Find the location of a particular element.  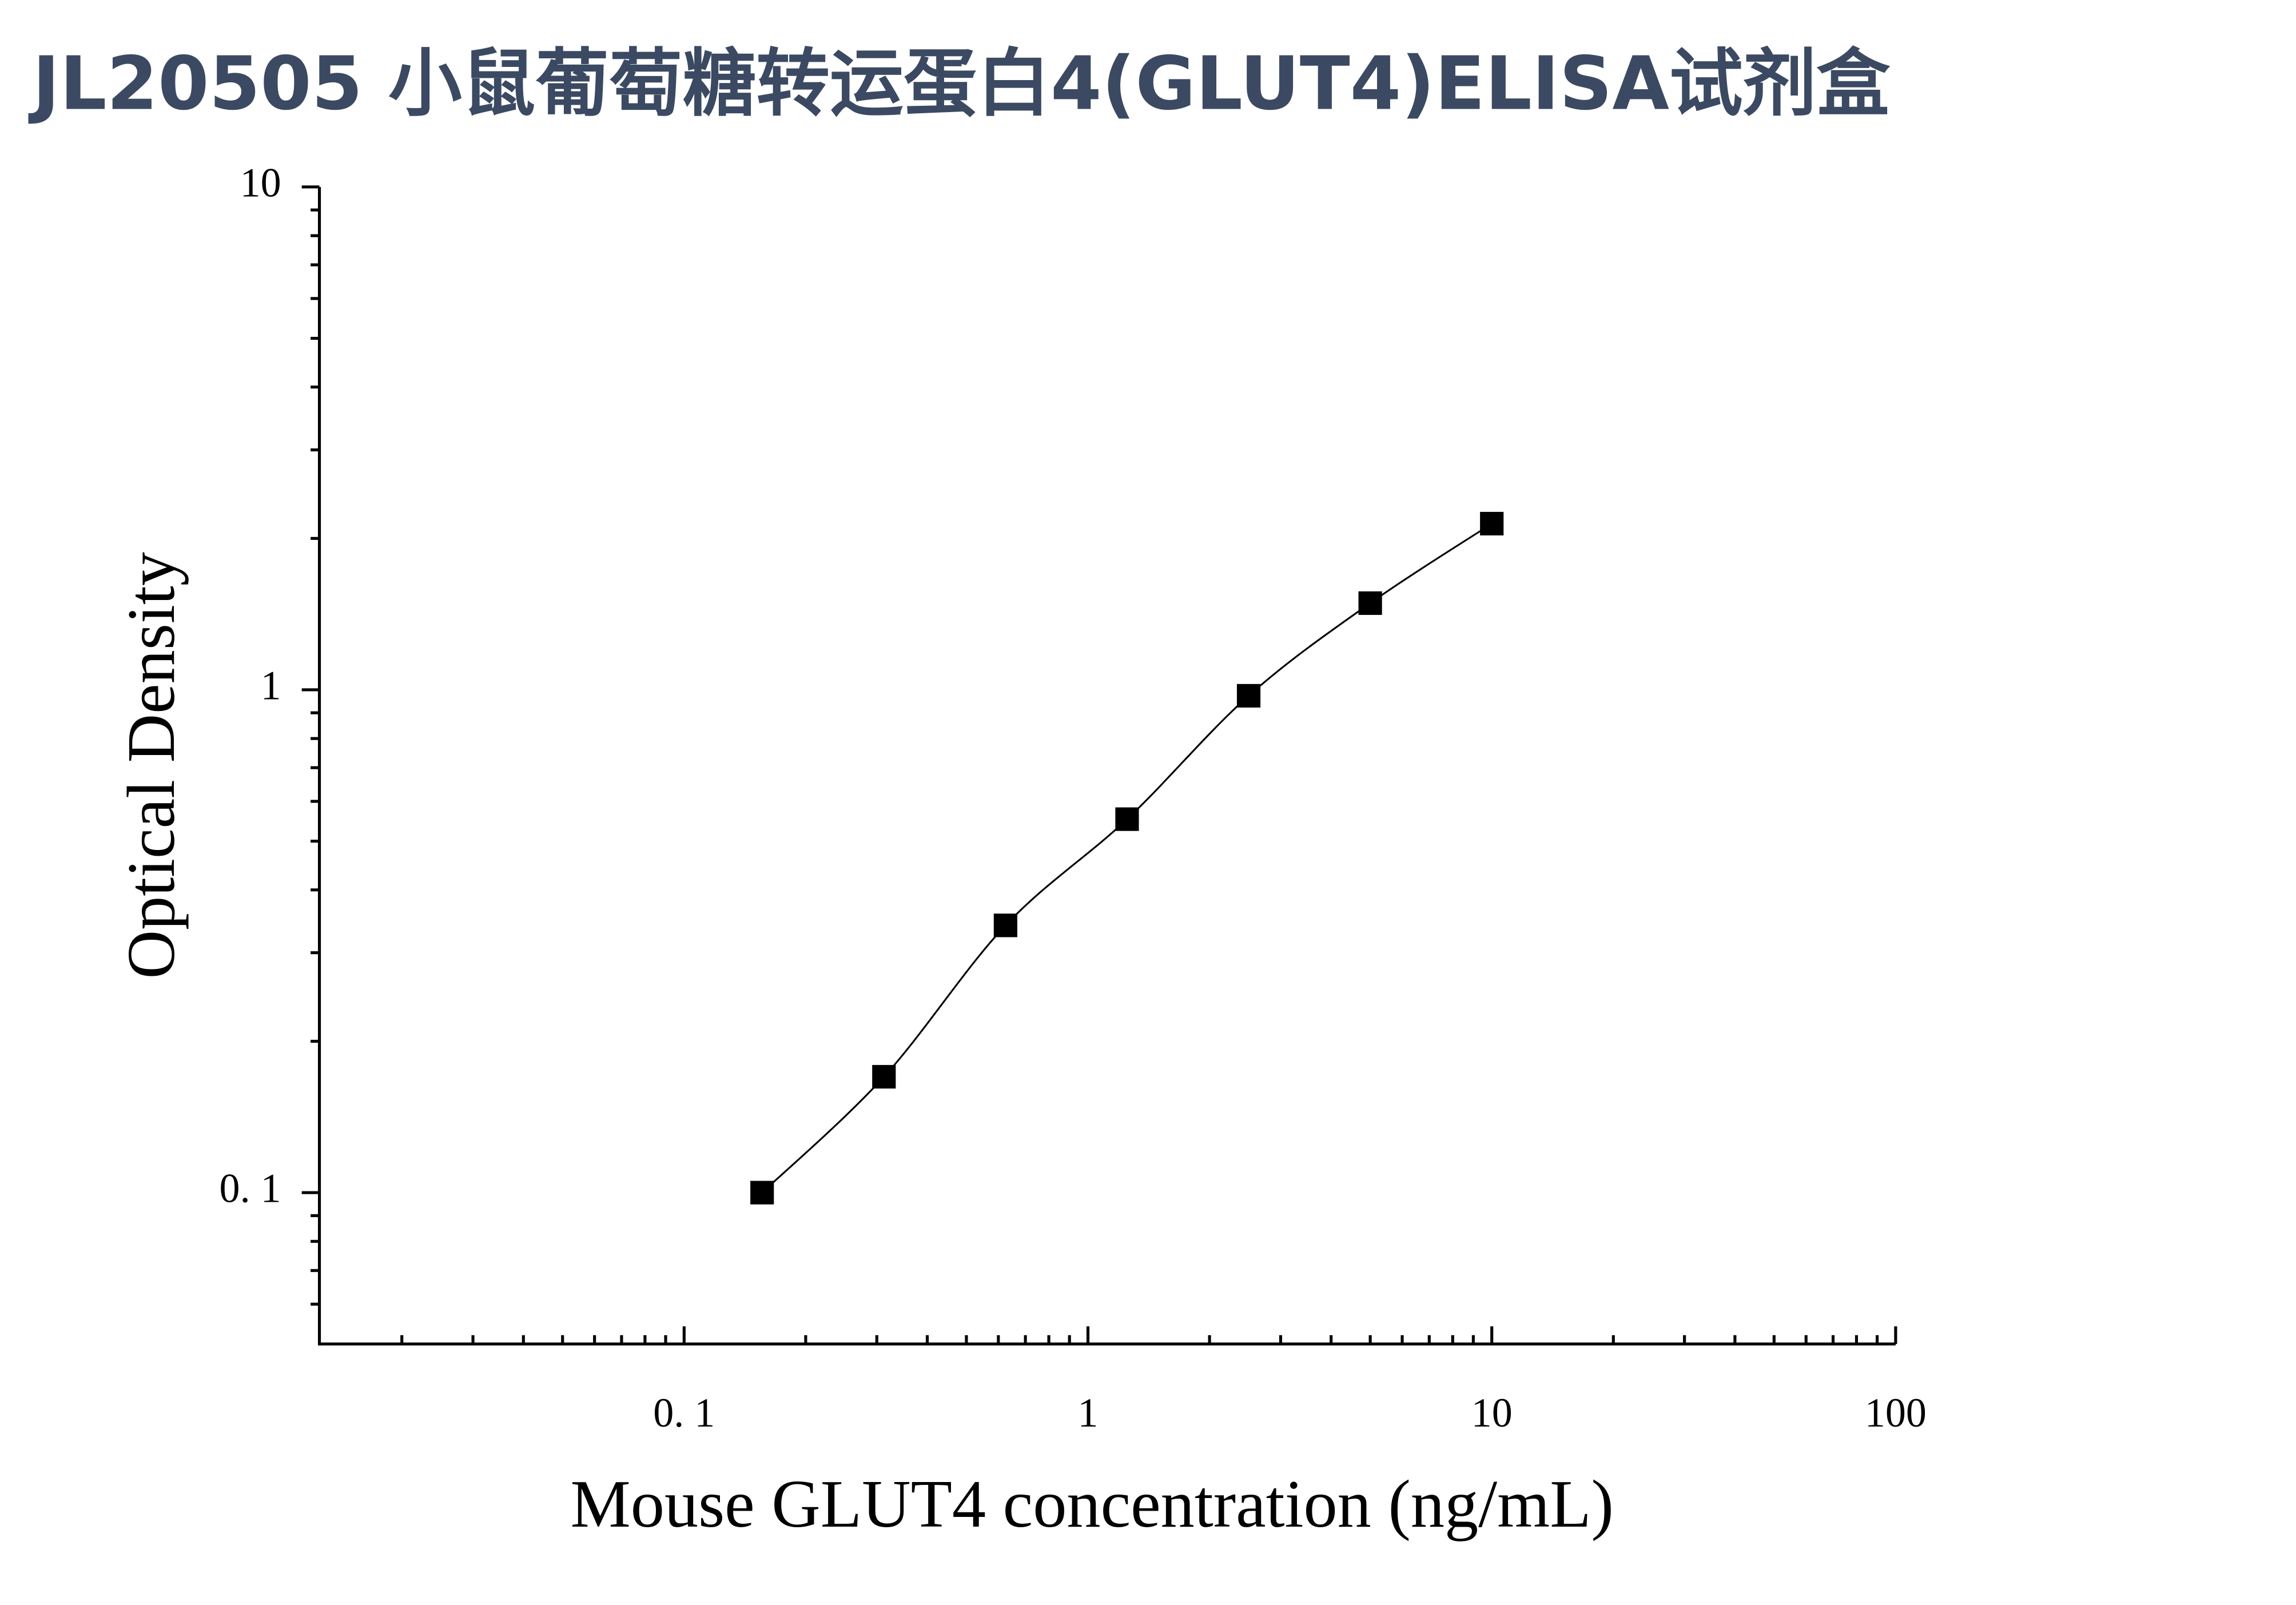

x-tick-label: 100 is located at coordinates (1896, 1413).